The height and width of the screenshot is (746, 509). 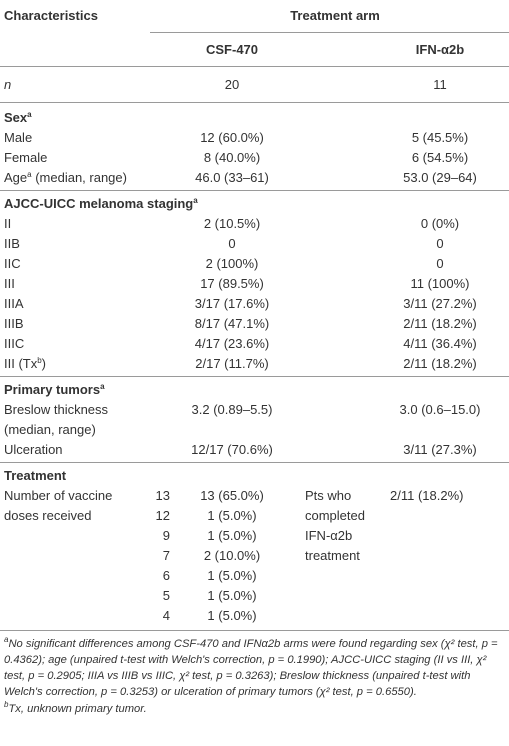 I want to click on row-label: III (Txb), so click(x=25, y=364).